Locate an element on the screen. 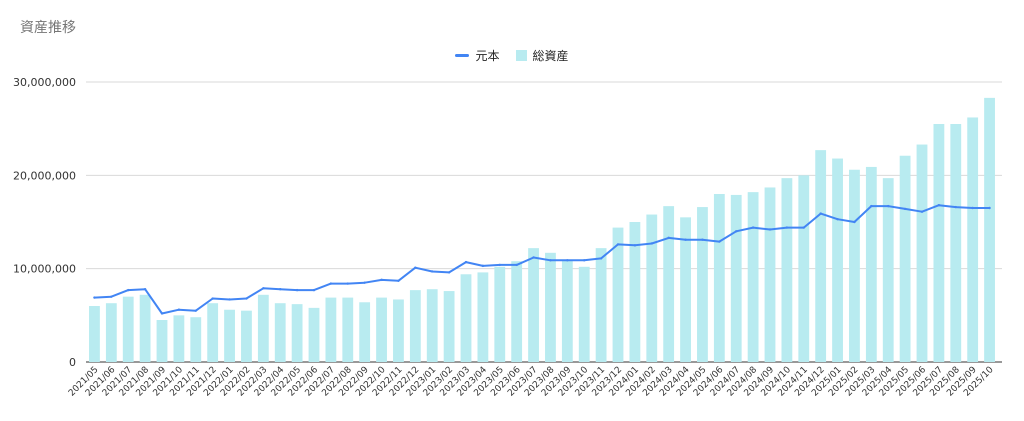  legend-item-principal: 元本 is located at coordinates (477, 55).